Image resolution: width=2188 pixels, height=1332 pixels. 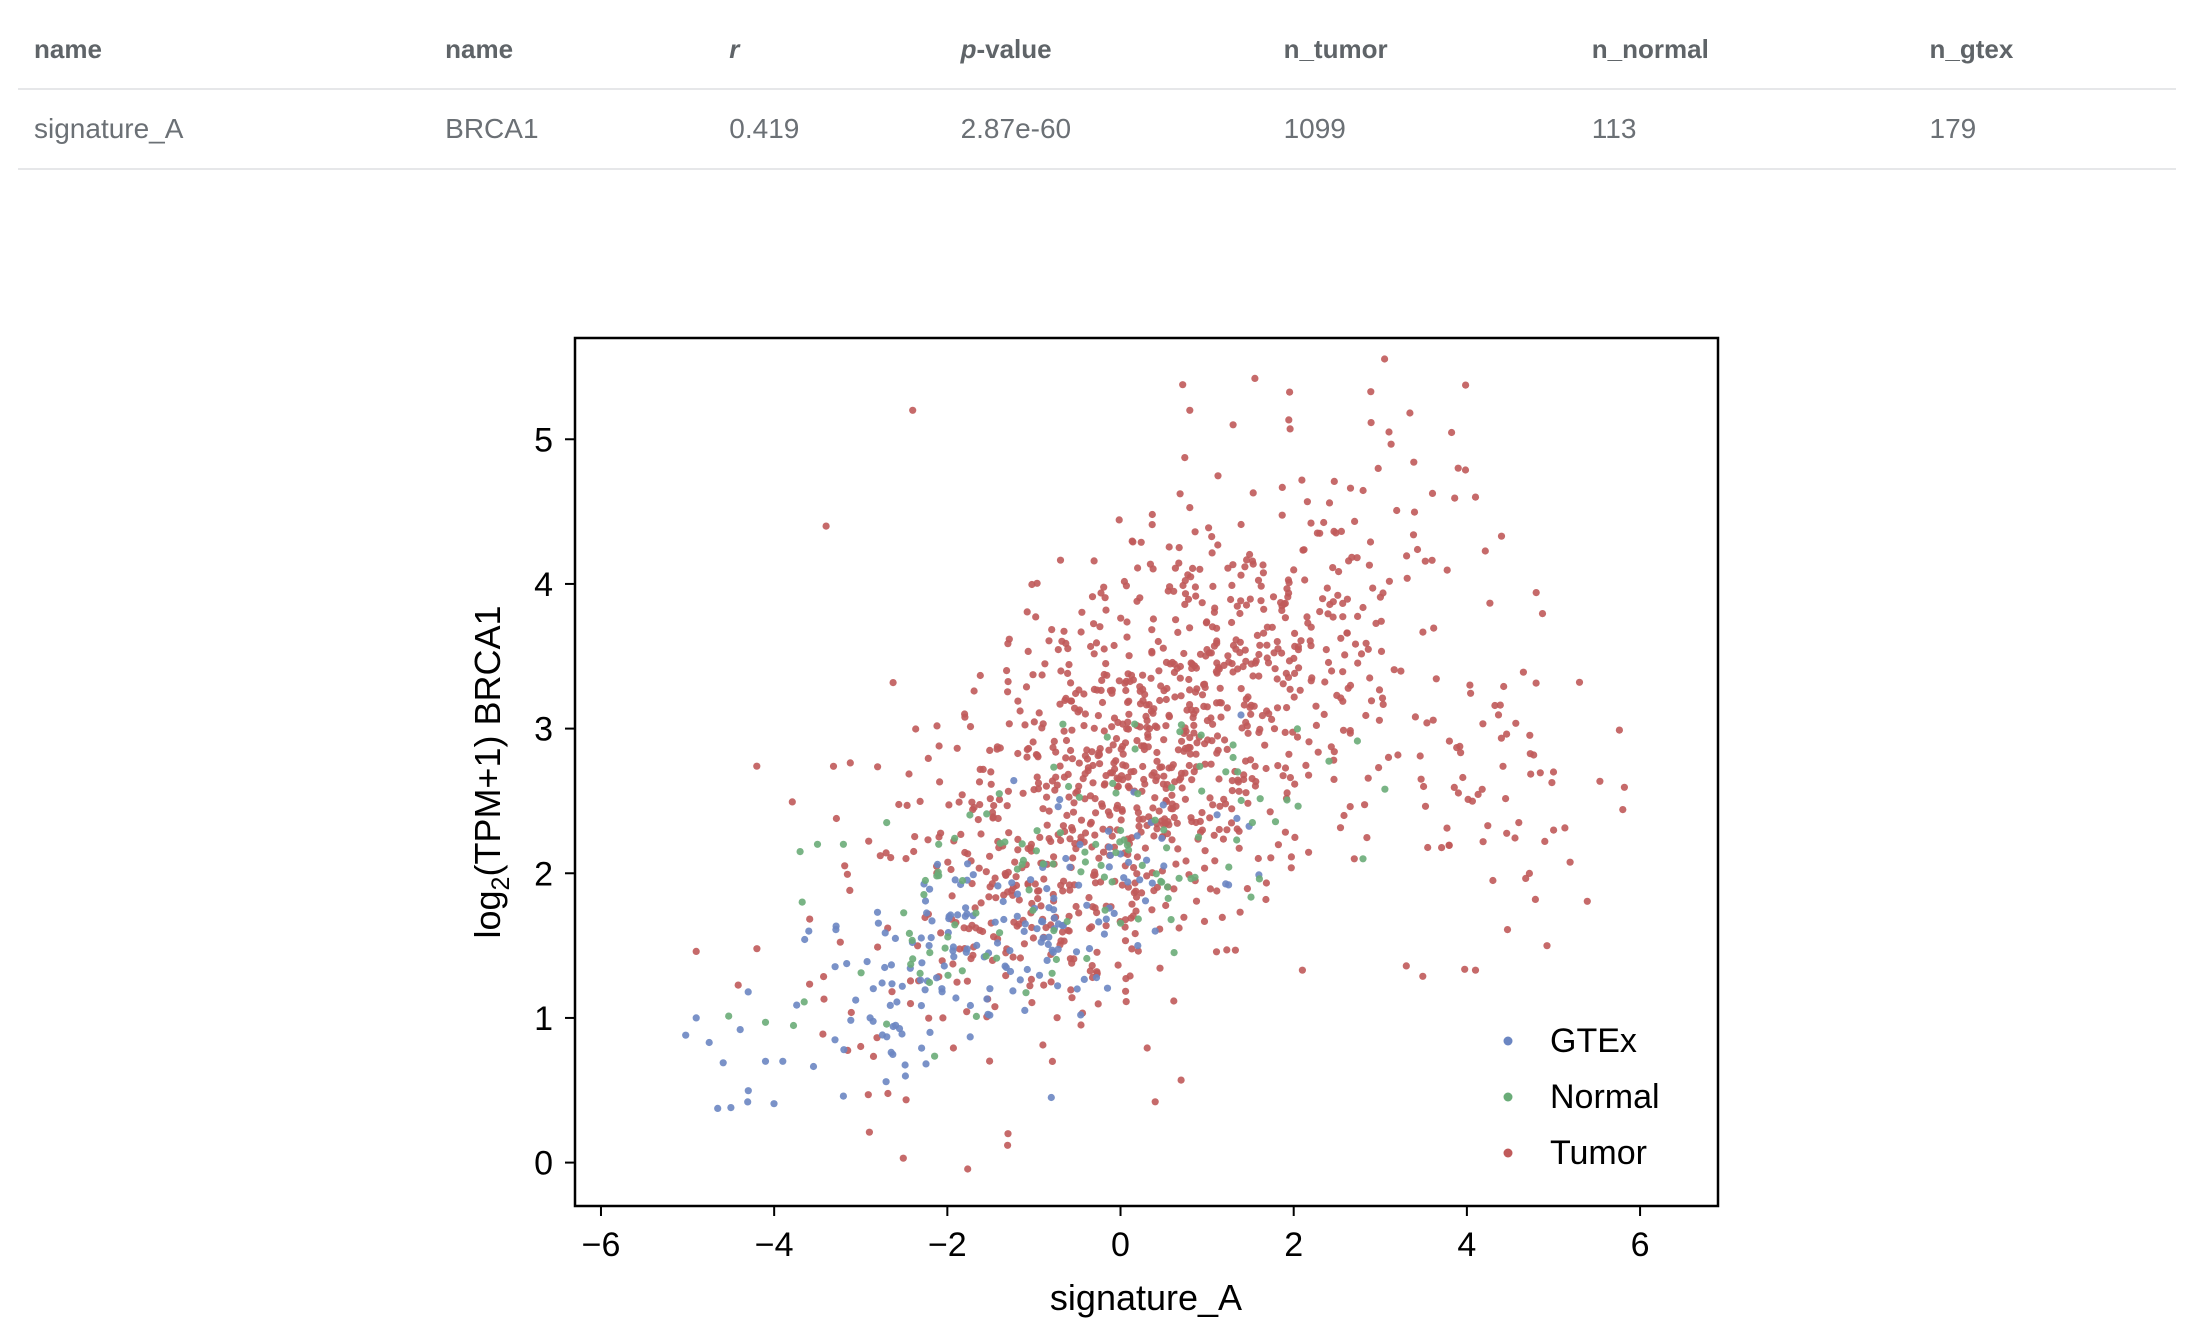 I want to click on table-cell: 113, so click(x=1744, y=129).